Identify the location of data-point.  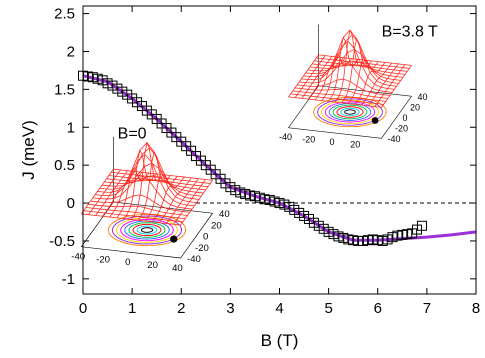
(421, 225).